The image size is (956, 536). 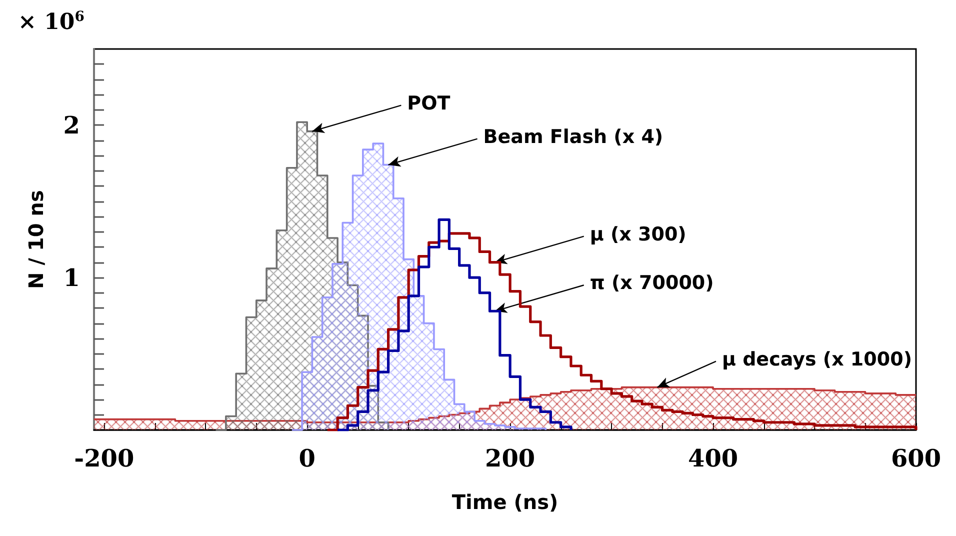 I want to click on y-axis-title: N / 10 ns, so click(x=36, y=239).